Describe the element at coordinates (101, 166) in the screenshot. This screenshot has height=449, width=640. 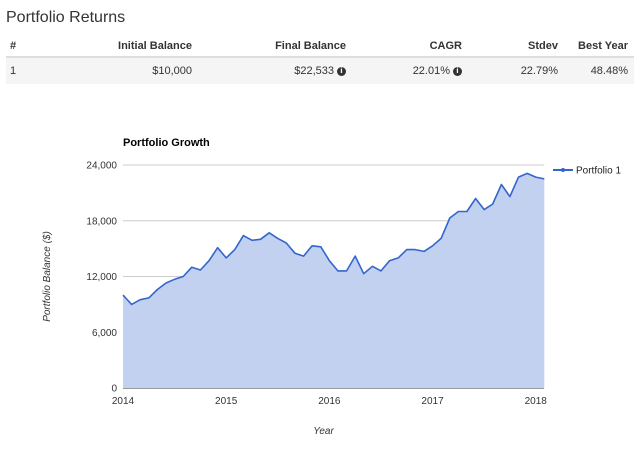
I see `y-tick-label: 24,000` at that location.